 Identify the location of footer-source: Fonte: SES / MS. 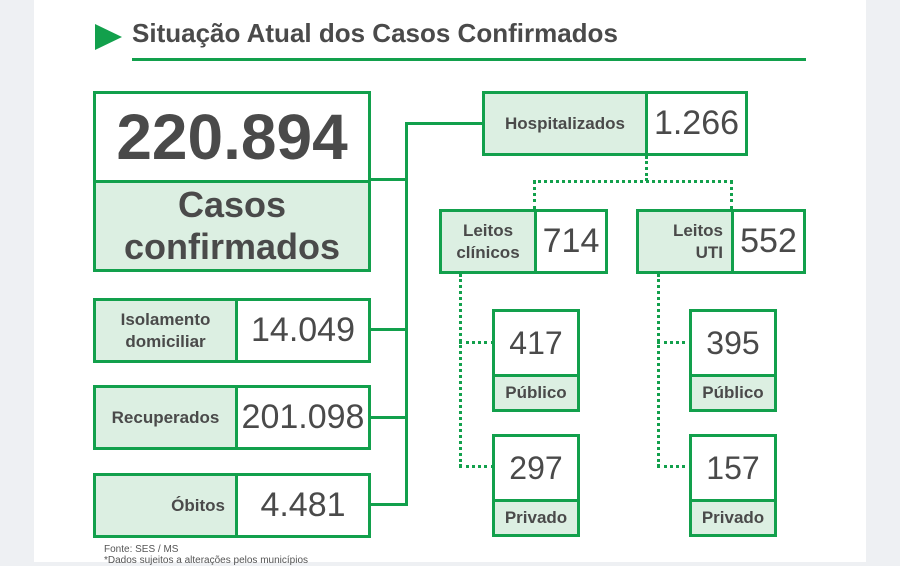
(141, 549).